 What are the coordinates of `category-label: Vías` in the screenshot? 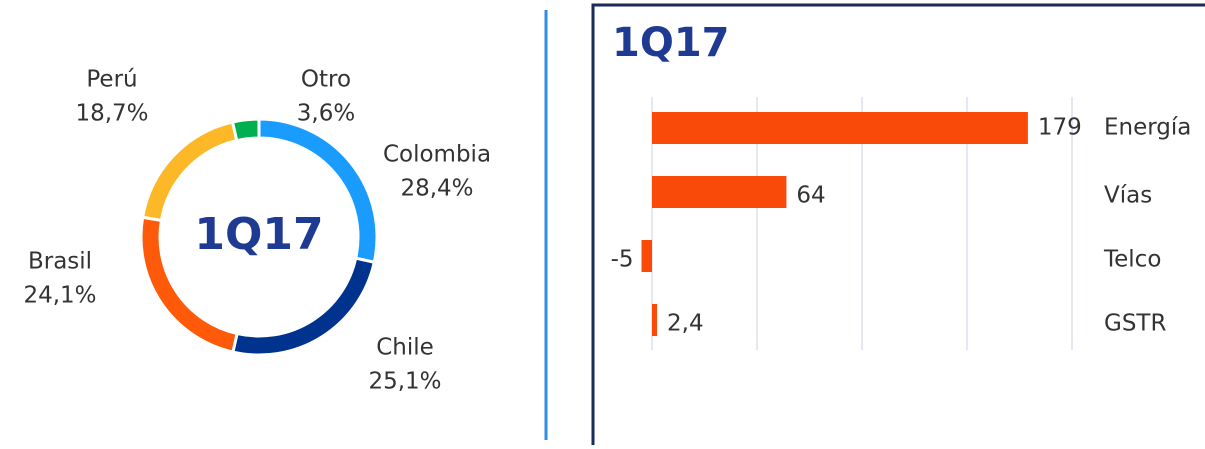 It's located at (1128, 196).